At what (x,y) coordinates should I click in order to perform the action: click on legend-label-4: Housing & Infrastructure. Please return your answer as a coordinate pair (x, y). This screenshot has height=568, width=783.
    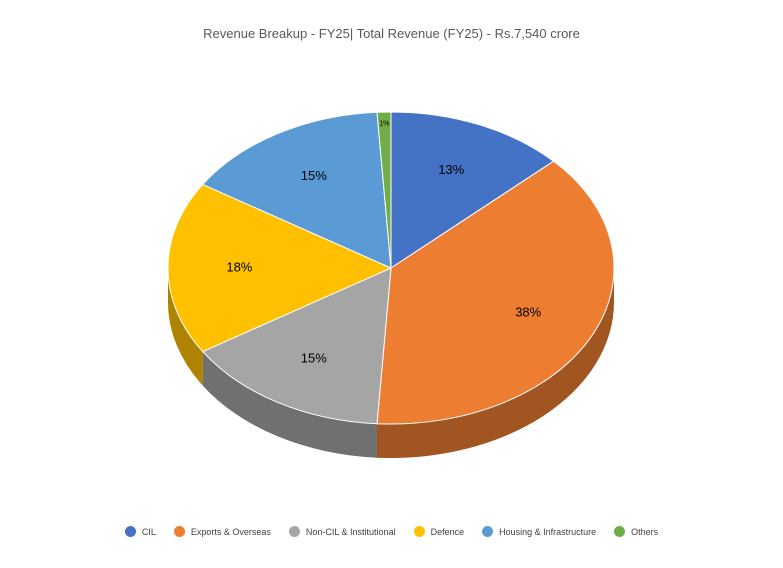
    Looking at the image, I should click on (548, 531).